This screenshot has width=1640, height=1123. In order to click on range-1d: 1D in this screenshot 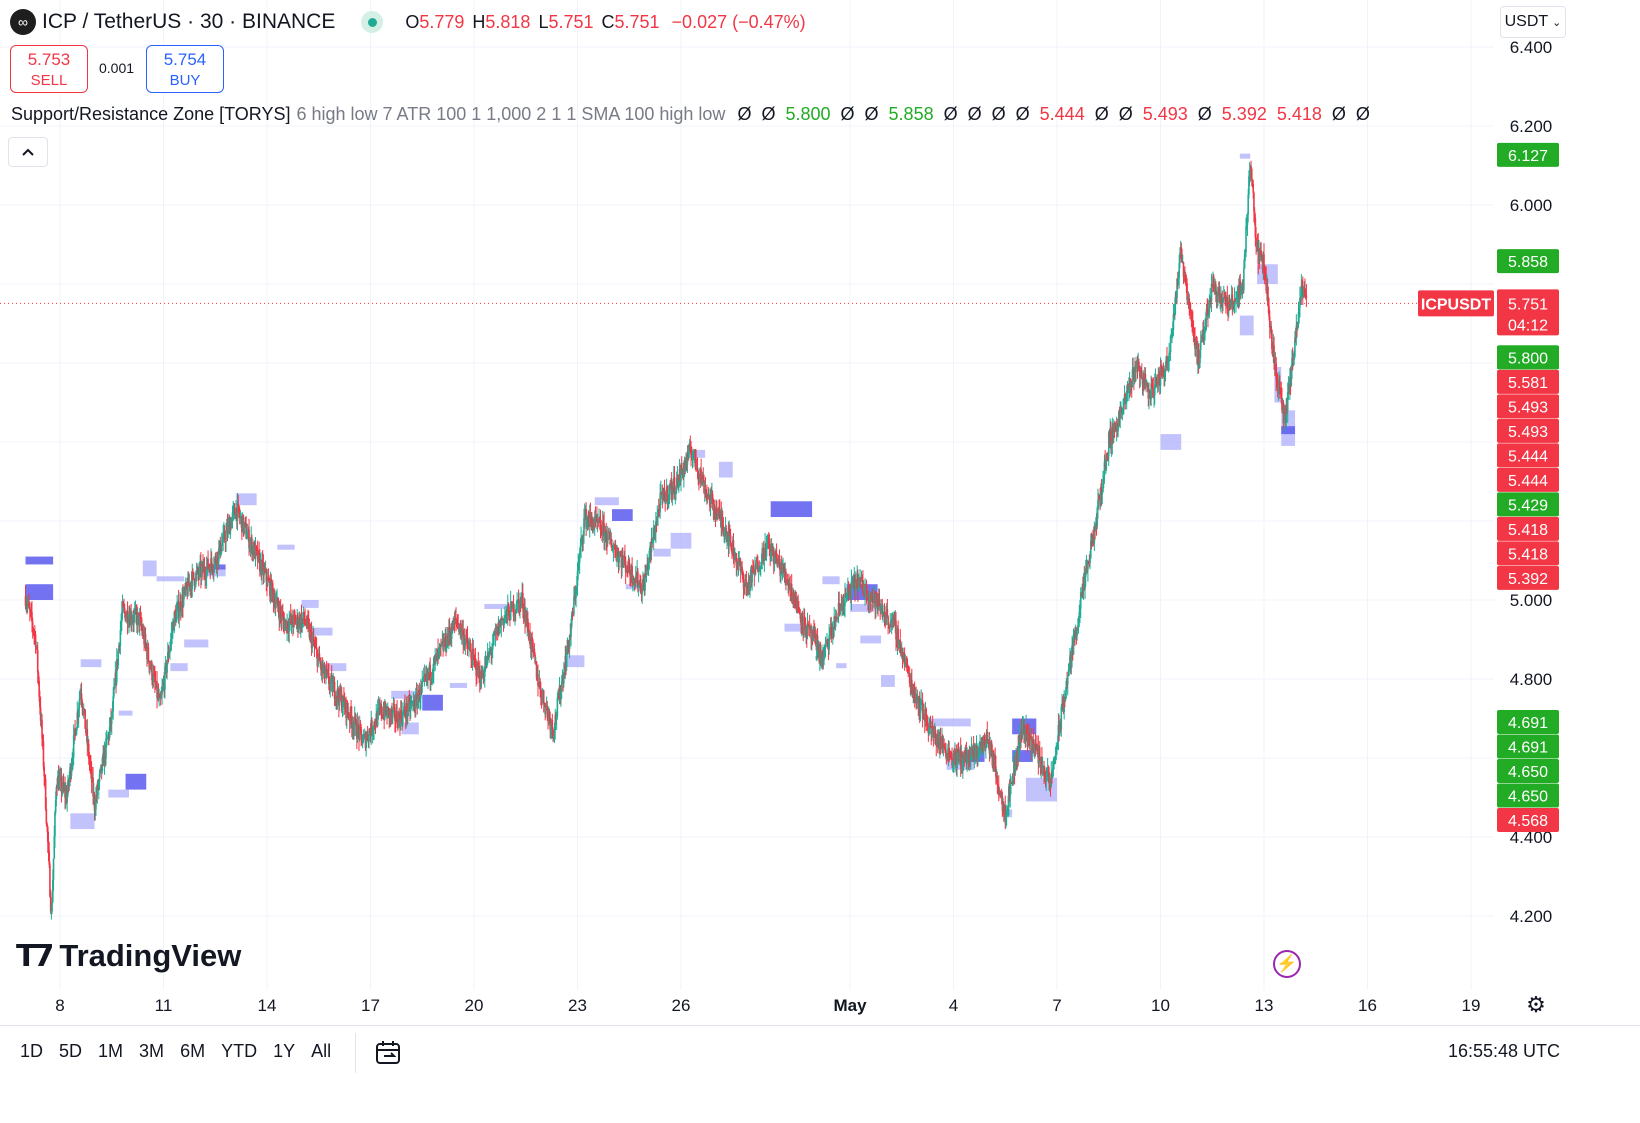, I will do `click(32, 1051)`.